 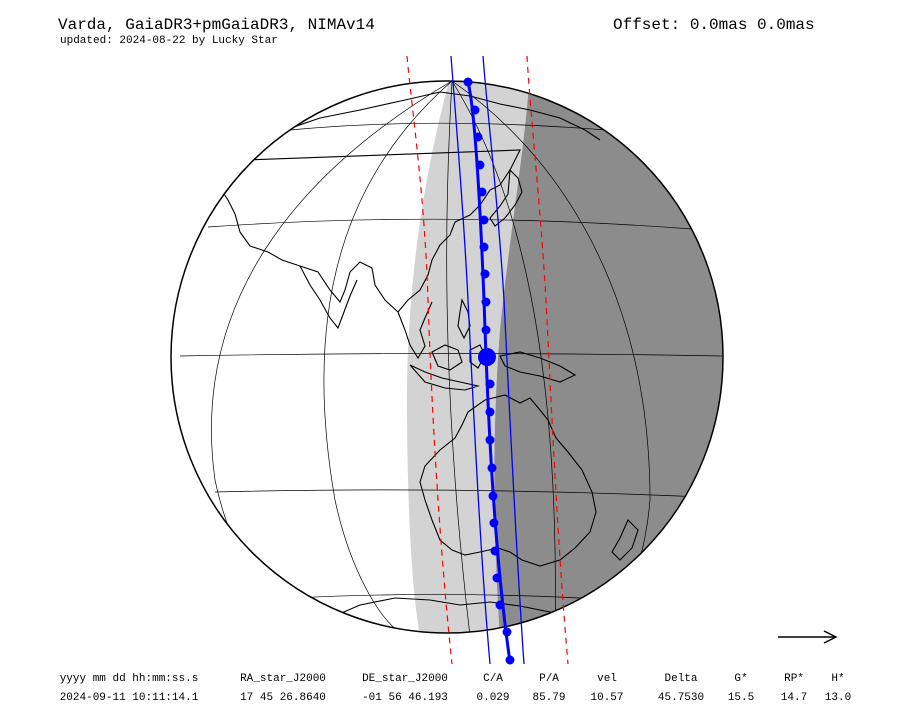 What do you see at coordinates (607, 679) in the screenshot?
I see `table-header-cell: vel` at bounding box center [607, 679].